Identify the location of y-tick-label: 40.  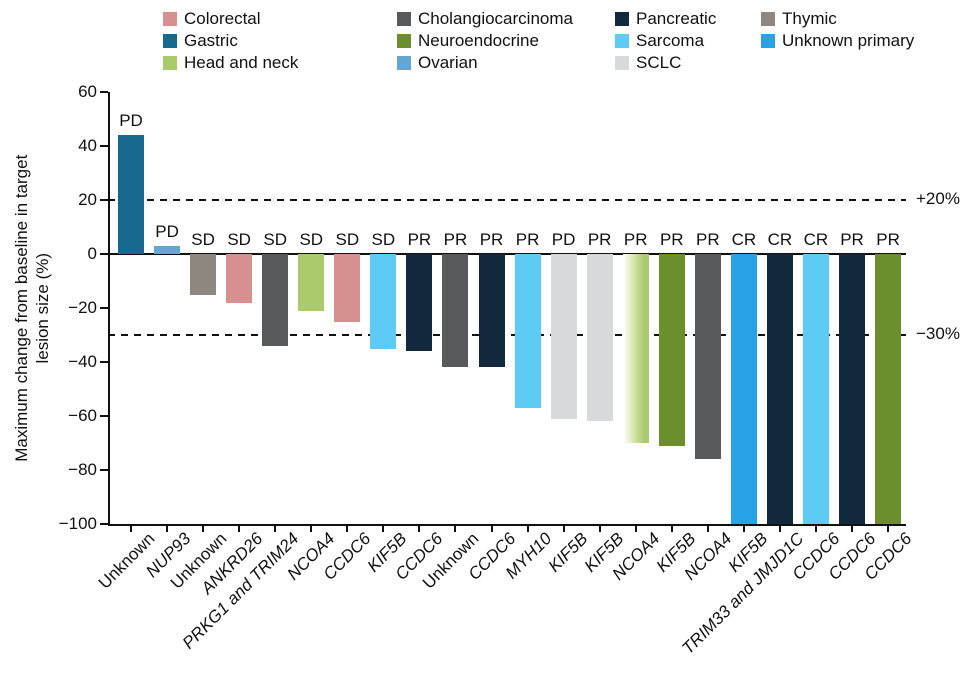
(87, 145).